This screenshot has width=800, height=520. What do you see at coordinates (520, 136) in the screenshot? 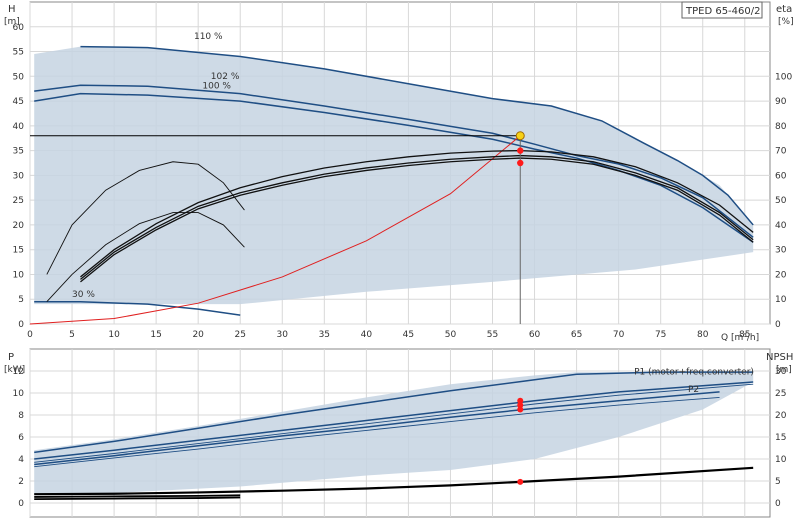
I see `duty-point` at bounding box center [520, 136].